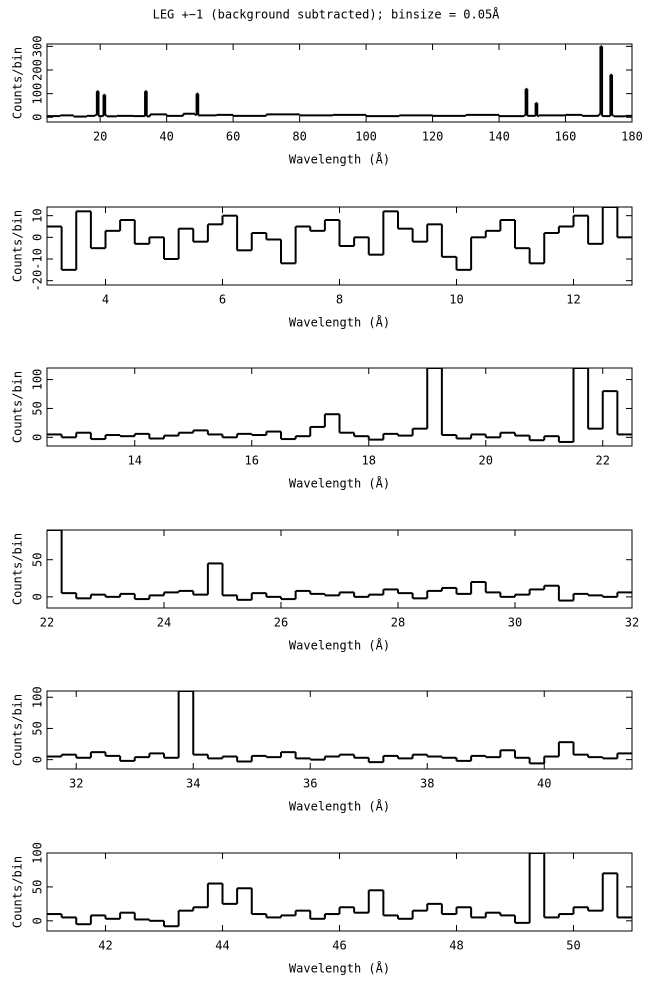 This screenshot has width=653, height=986. I want to click on x-tick-label: 26, so click(281, 623).